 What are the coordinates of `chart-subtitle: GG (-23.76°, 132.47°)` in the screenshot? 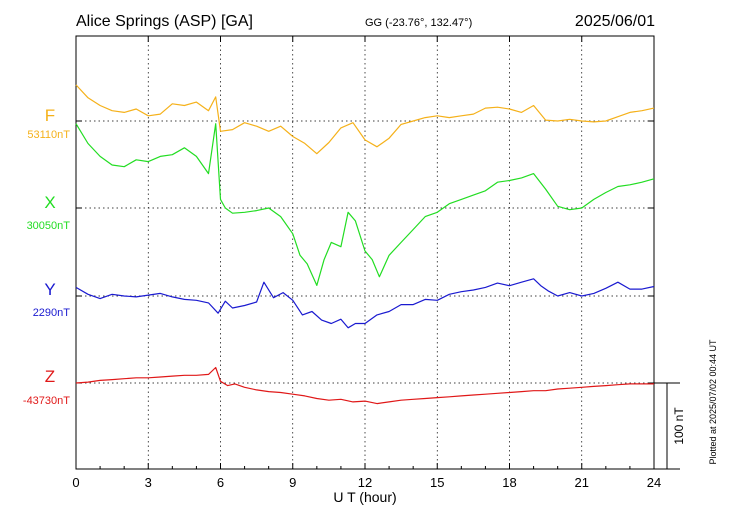 It's located at (418, 23).